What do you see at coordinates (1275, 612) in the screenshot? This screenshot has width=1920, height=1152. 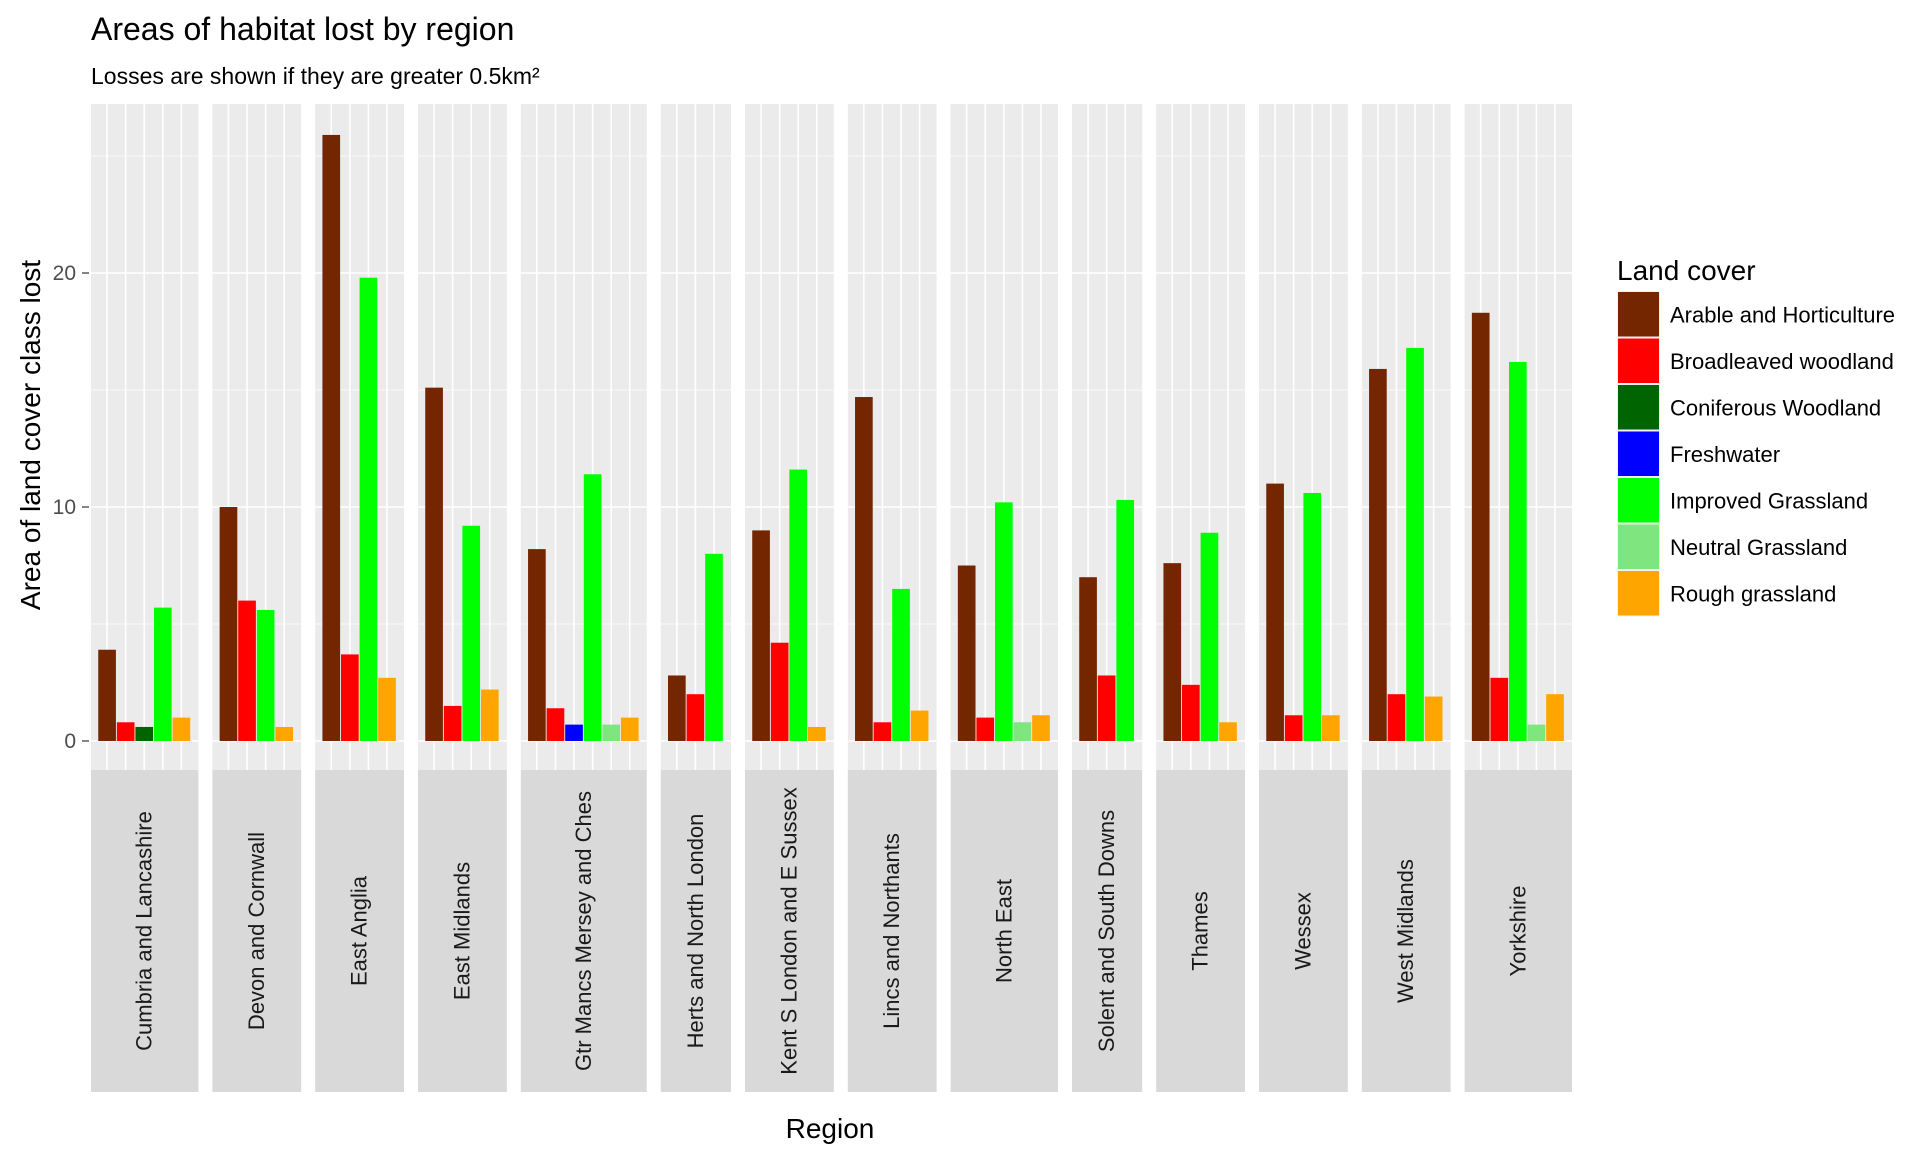 I see `bar-wessex-arable-and-horticulture` at bounding box center [1275, 612].